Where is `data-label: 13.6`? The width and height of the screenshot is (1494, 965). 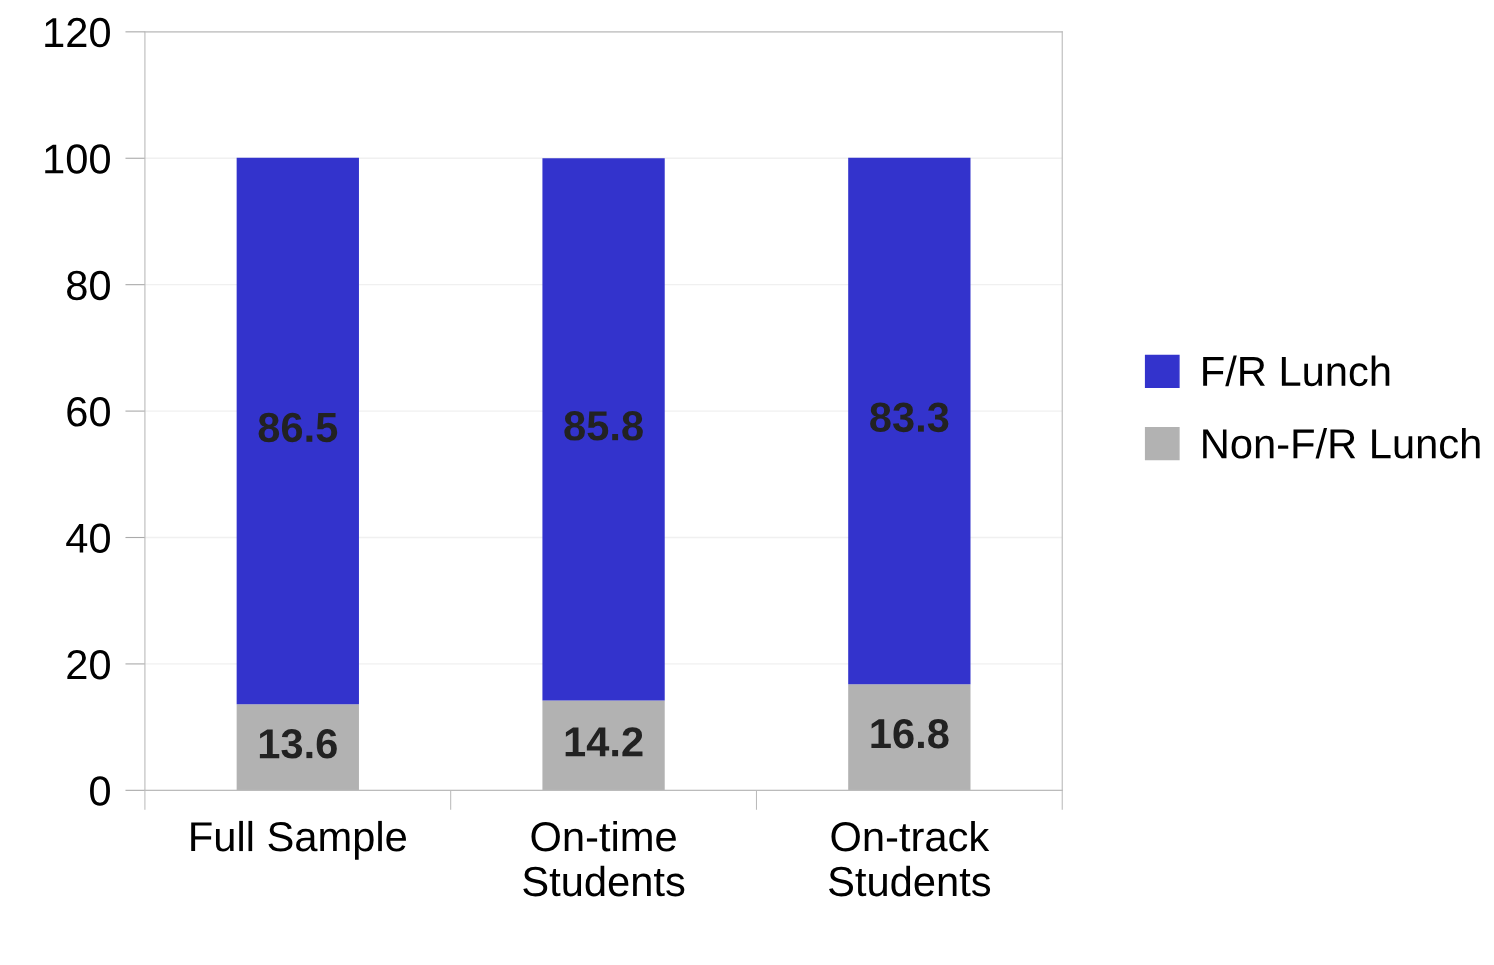
data-label: 13.6 is located at coordinates (298, 744).